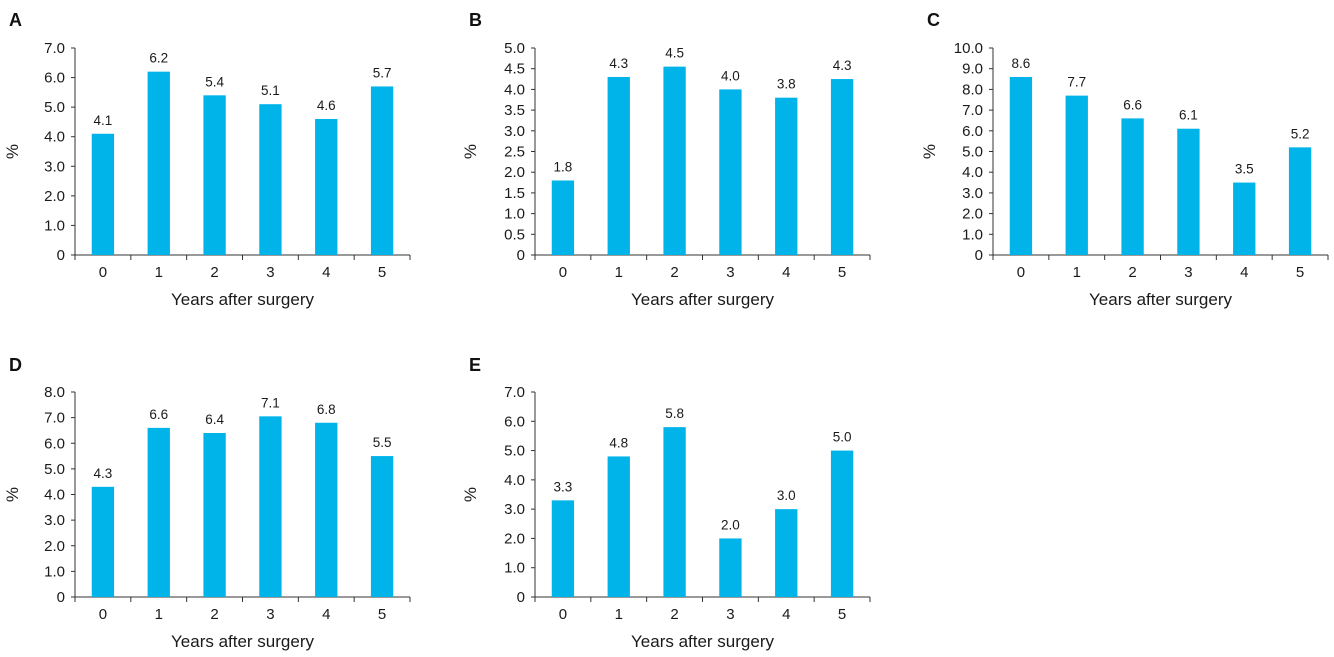 This screenshot has height=657, width=1334. Describe the element at coordinates (968, 48) in the screenshot. I see `y-tick-label: 10.0` at that location.